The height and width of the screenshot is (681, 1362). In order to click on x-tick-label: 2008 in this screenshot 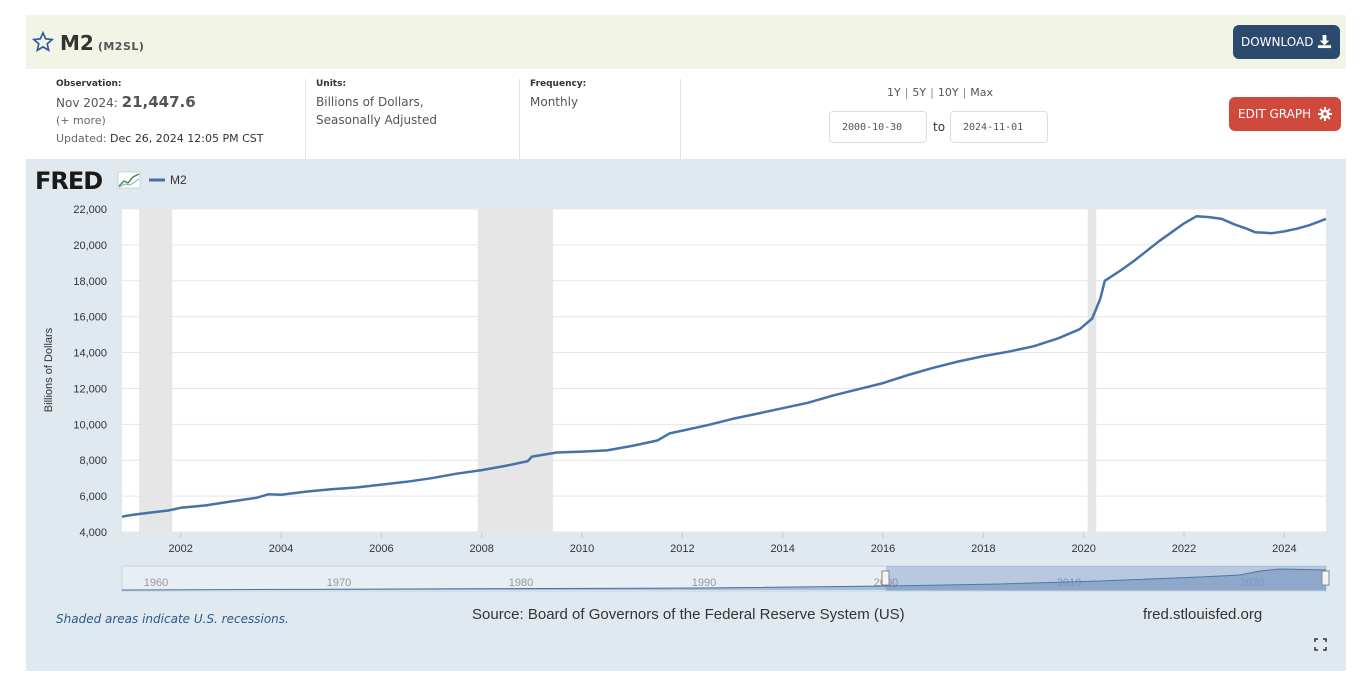, I will do `click(481, 549)`.